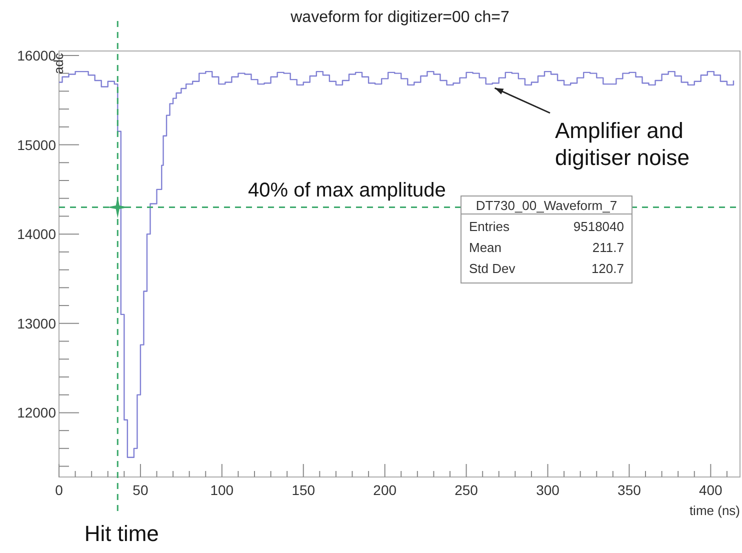 Image resolution: width=742 pixels, height=553 pixels. I want to click on text: Entries 9518040, so click(546, 226).